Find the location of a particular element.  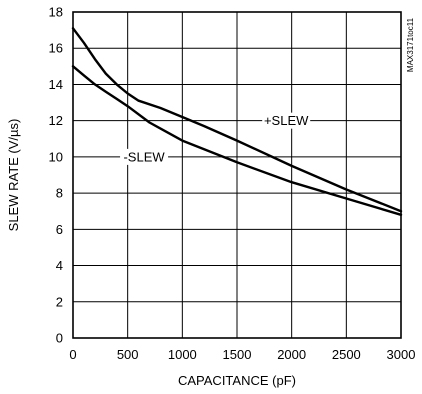

y-tick-label: 2 is located at coordinates (59, 301).